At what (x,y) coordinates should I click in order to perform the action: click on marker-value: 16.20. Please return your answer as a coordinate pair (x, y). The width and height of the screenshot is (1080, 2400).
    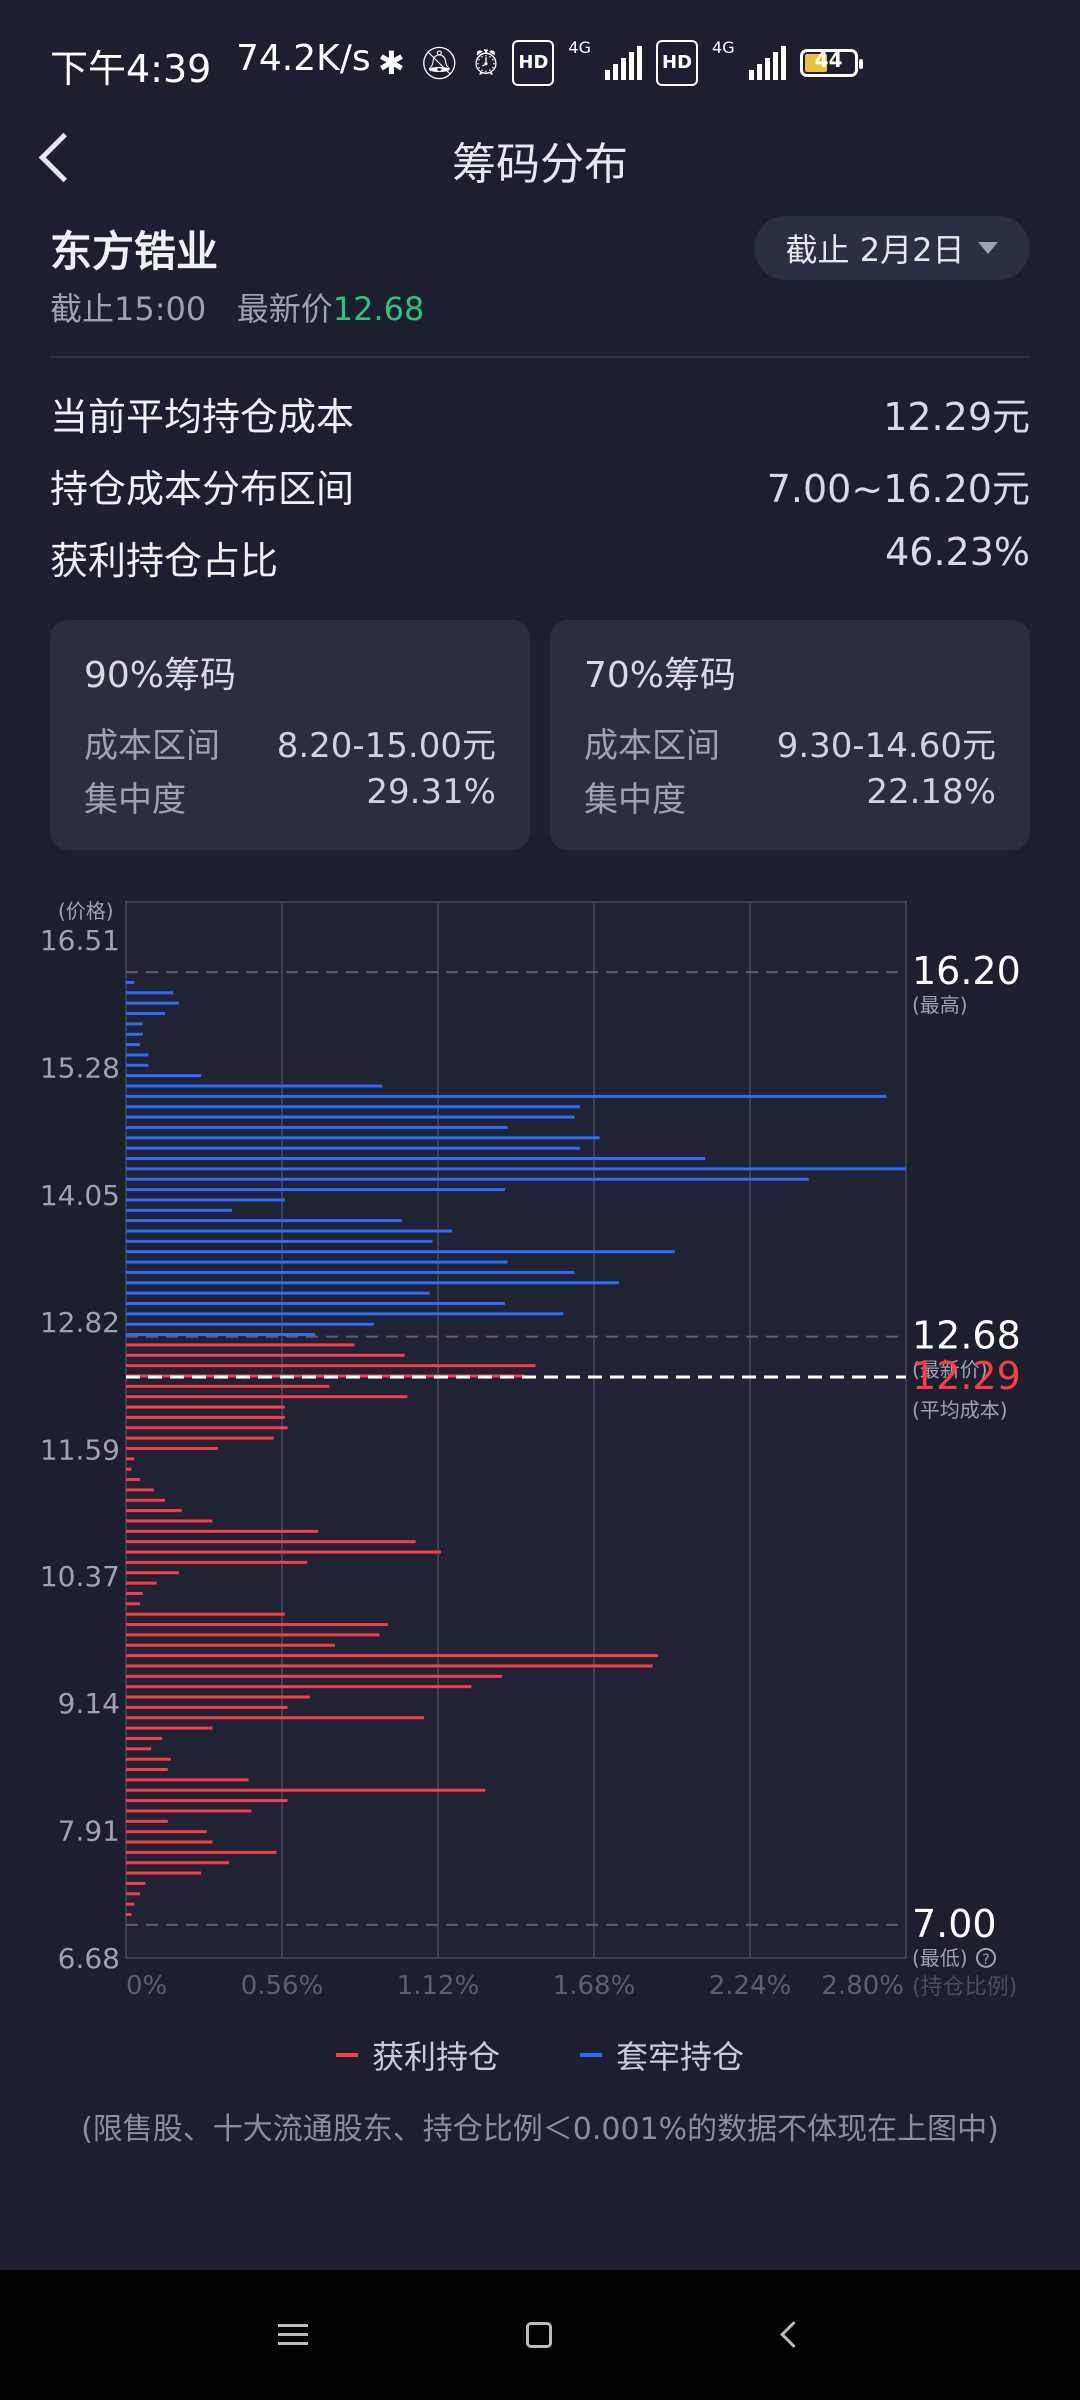
    Looking at the image, I should click on (966, 971).